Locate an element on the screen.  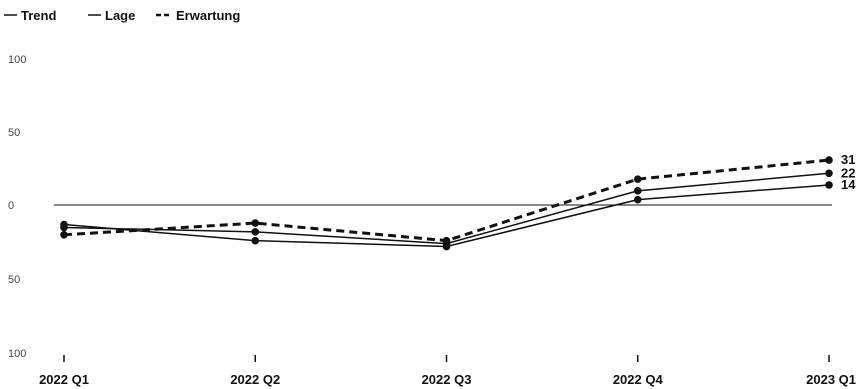
legend-item-lage: Lage is located at coordinates (111, 15).